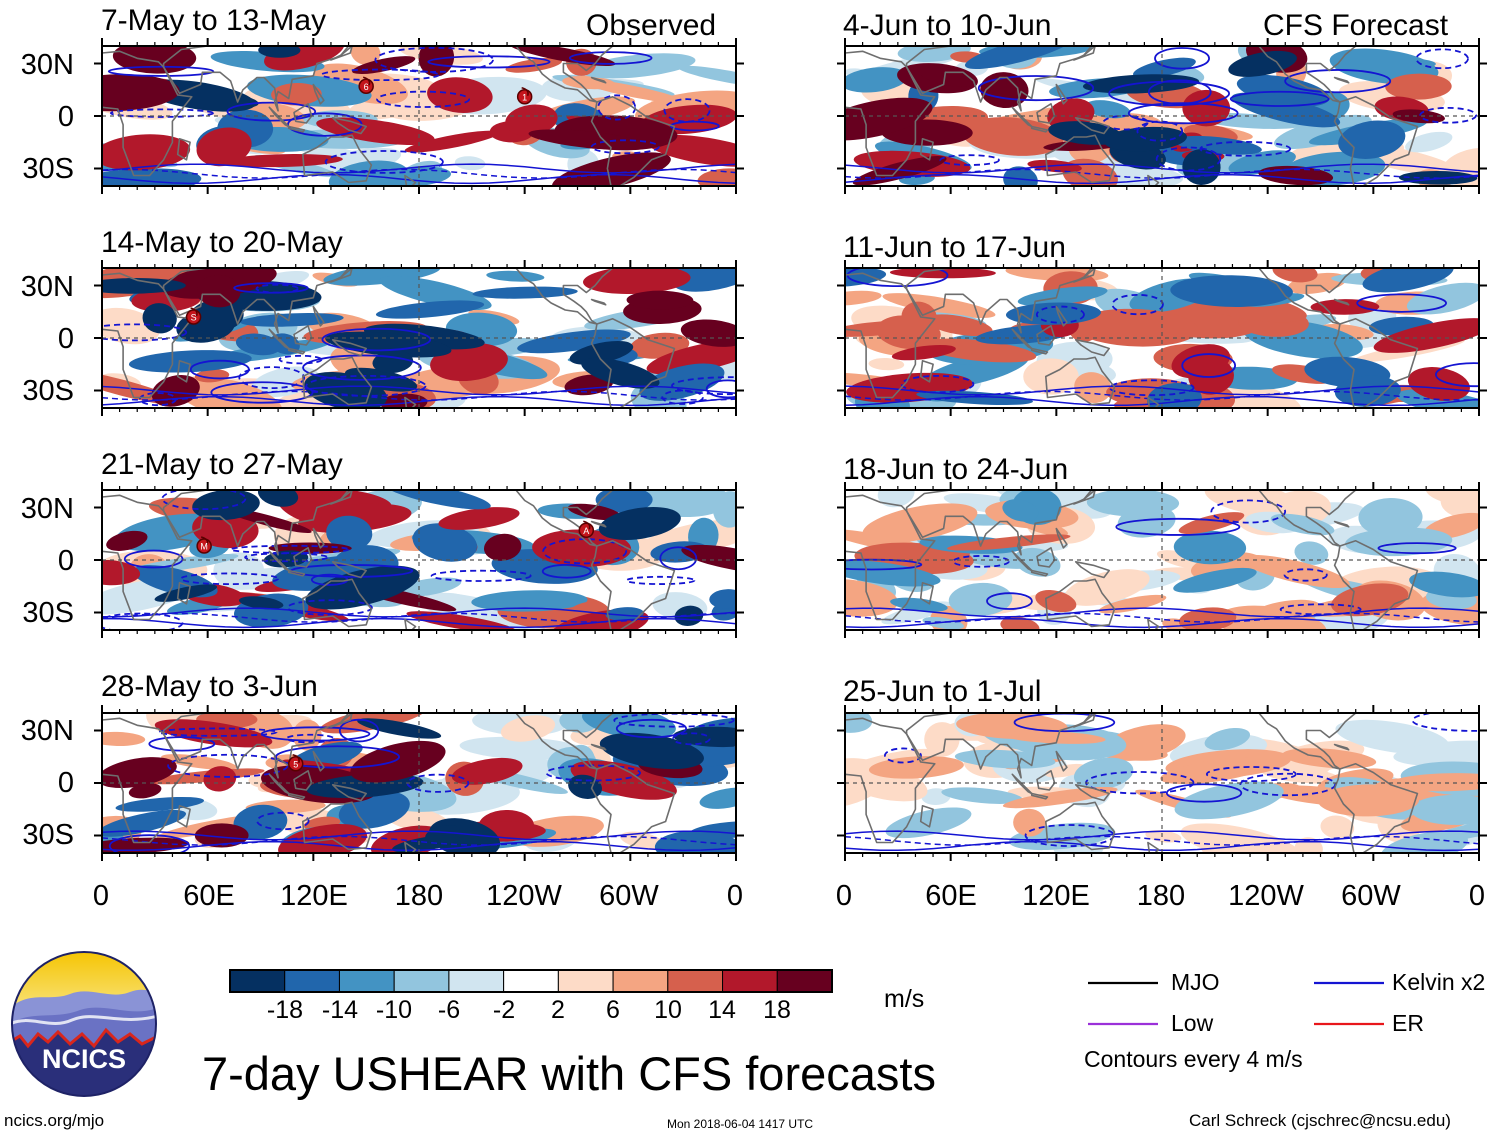 This screenshot has width=1510, height=1137. Describe the element at coordinates (222, 242) in the screenshot. I see `panel-title: 14-May to 20-May` at that location.